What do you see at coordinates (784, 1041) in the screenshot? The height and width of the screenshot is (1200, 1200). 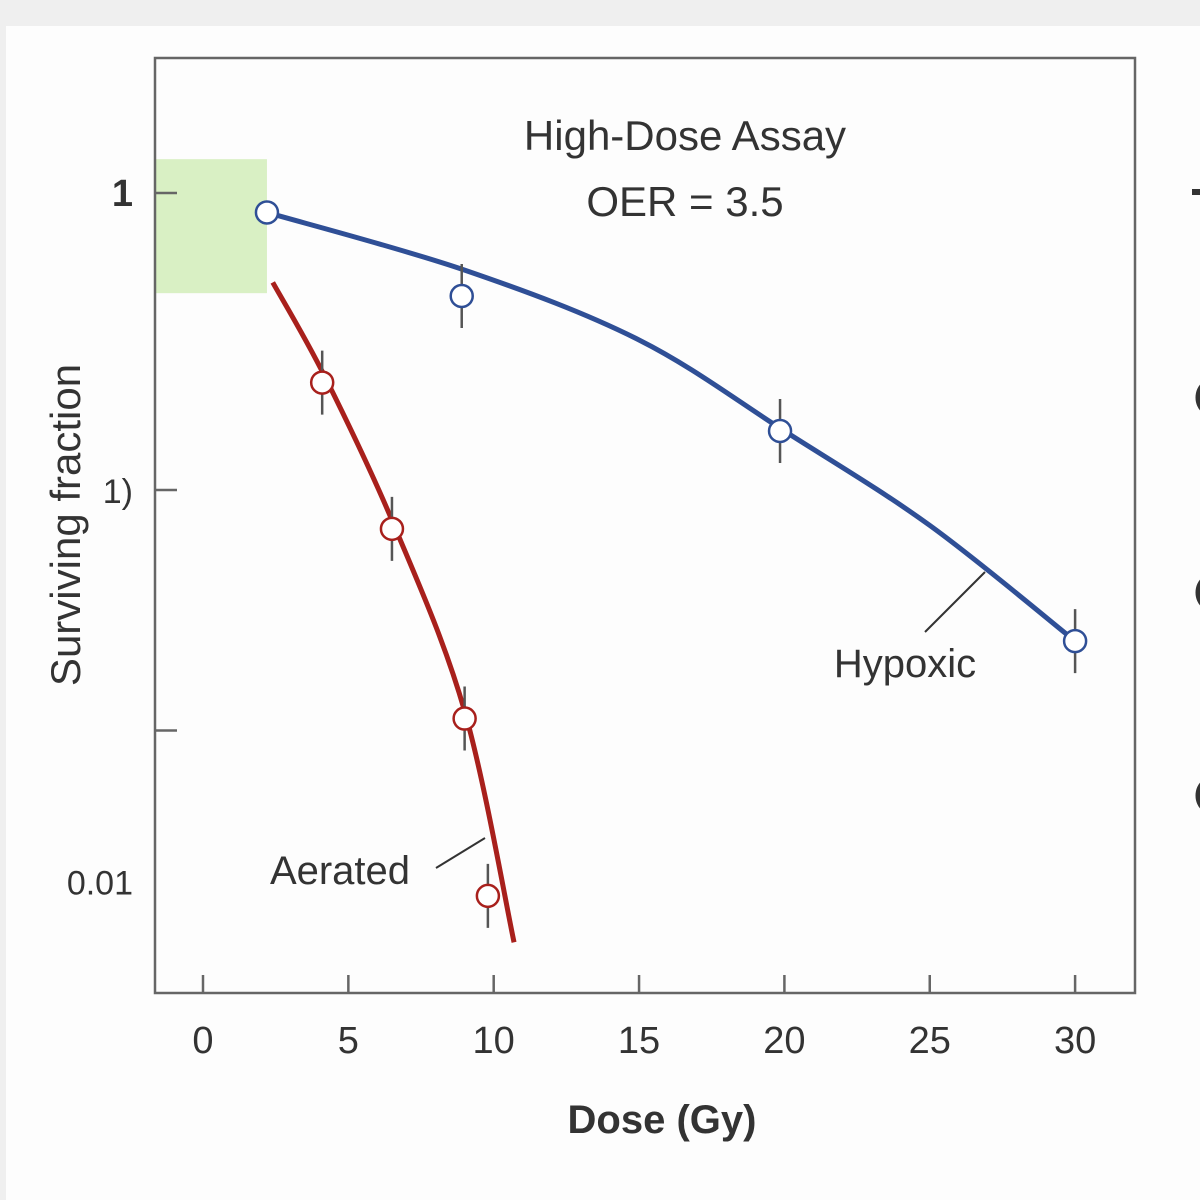 I see `x-tick-label: 20` at bounding box center [784, 1041].